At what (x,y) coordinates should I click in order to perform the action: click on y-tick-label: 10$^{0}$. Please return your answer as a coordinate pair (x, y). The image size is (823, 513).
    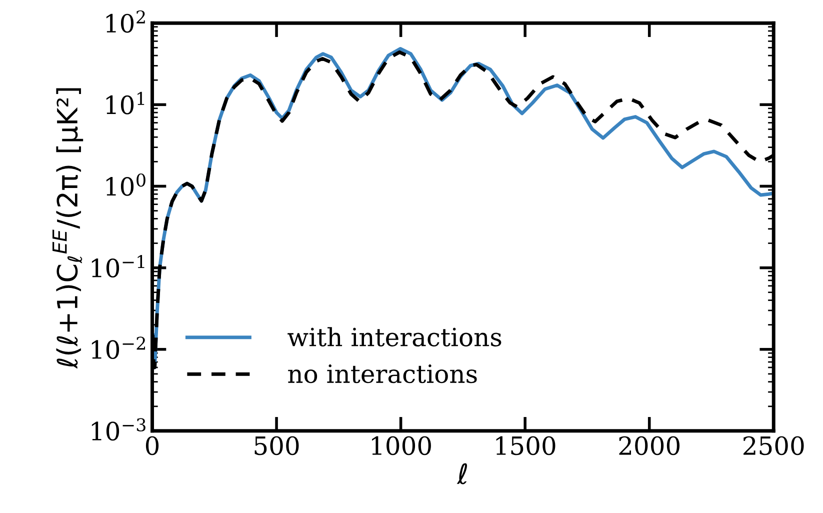
    Looking at the image, I should click on (126, 184).